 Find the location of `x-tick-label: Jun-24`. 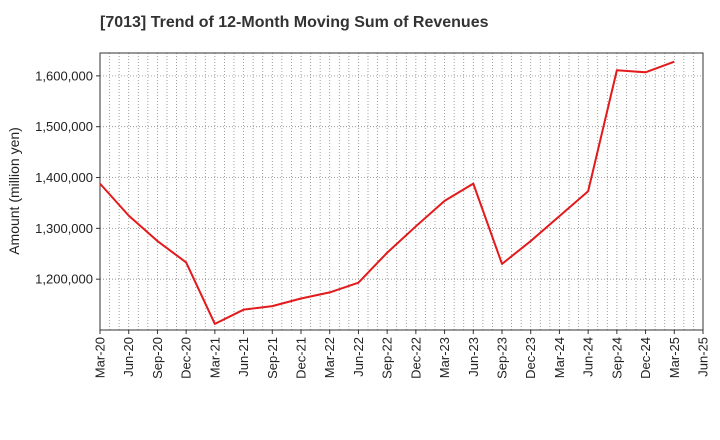

x-tick-label: Jun-24 is located at coordinates (588, 357).